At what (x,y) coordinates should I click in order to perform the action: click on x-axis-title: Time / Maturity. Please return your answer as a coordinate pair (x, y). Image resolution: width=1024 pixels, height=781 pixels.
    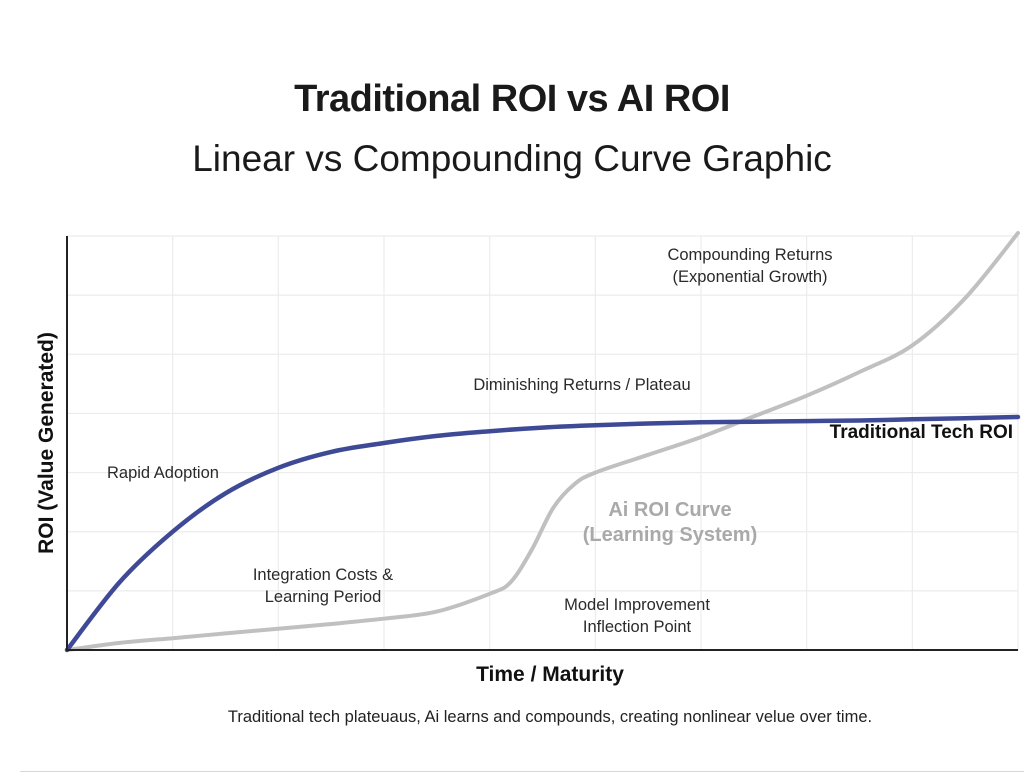
    Looking at the image, I should click on (550, 674).